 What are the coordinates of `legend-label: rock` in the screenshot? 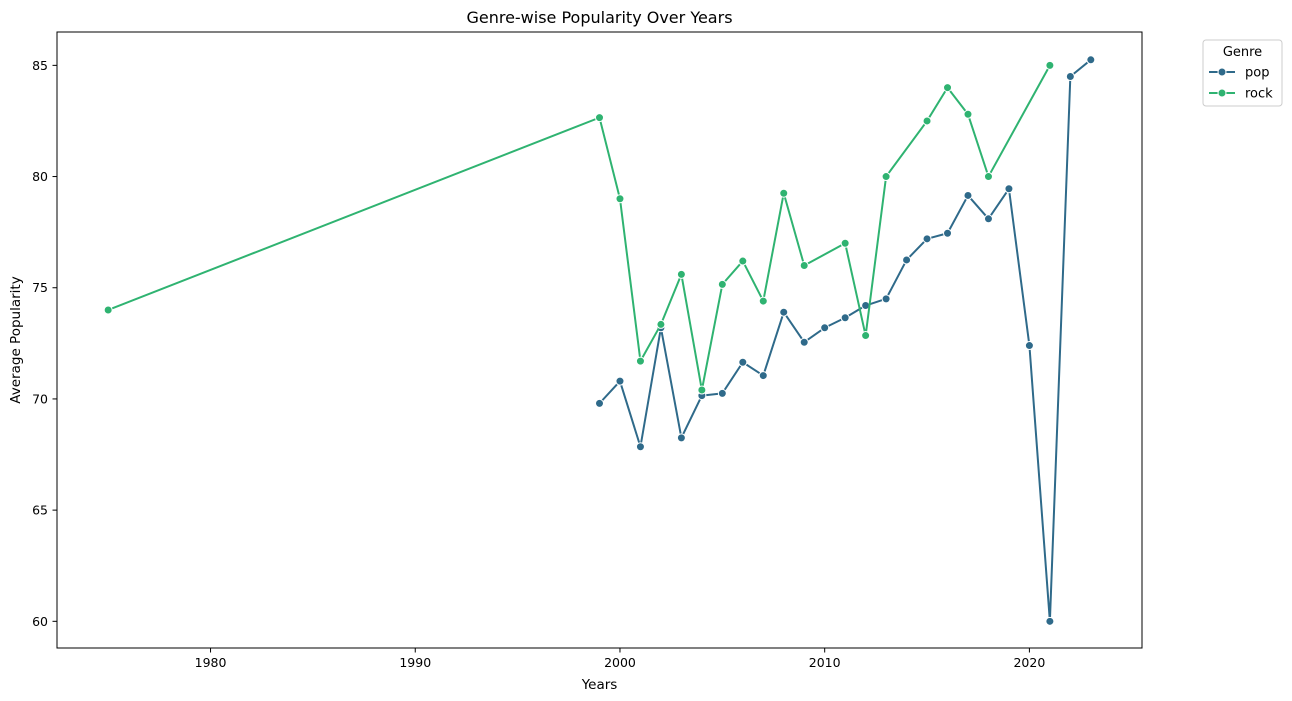 It's located at (1259, 94).